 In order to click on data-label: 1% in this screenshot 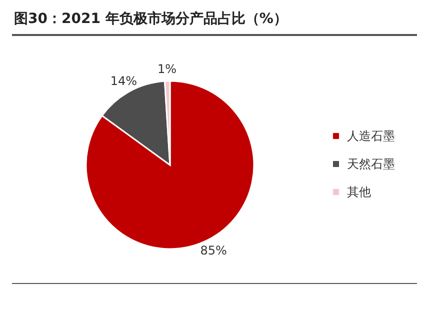, I will do `click(167, 69)`.